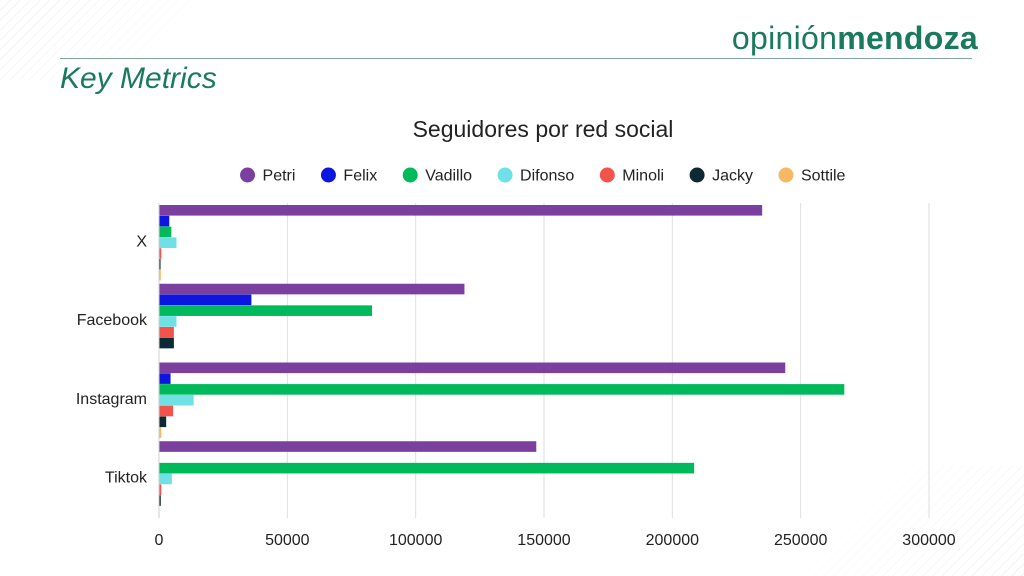  What do you see at coordinates (176, 400) in the screenshot?
I see `bar-difonso-instagram` at bounding box center [176, 400].